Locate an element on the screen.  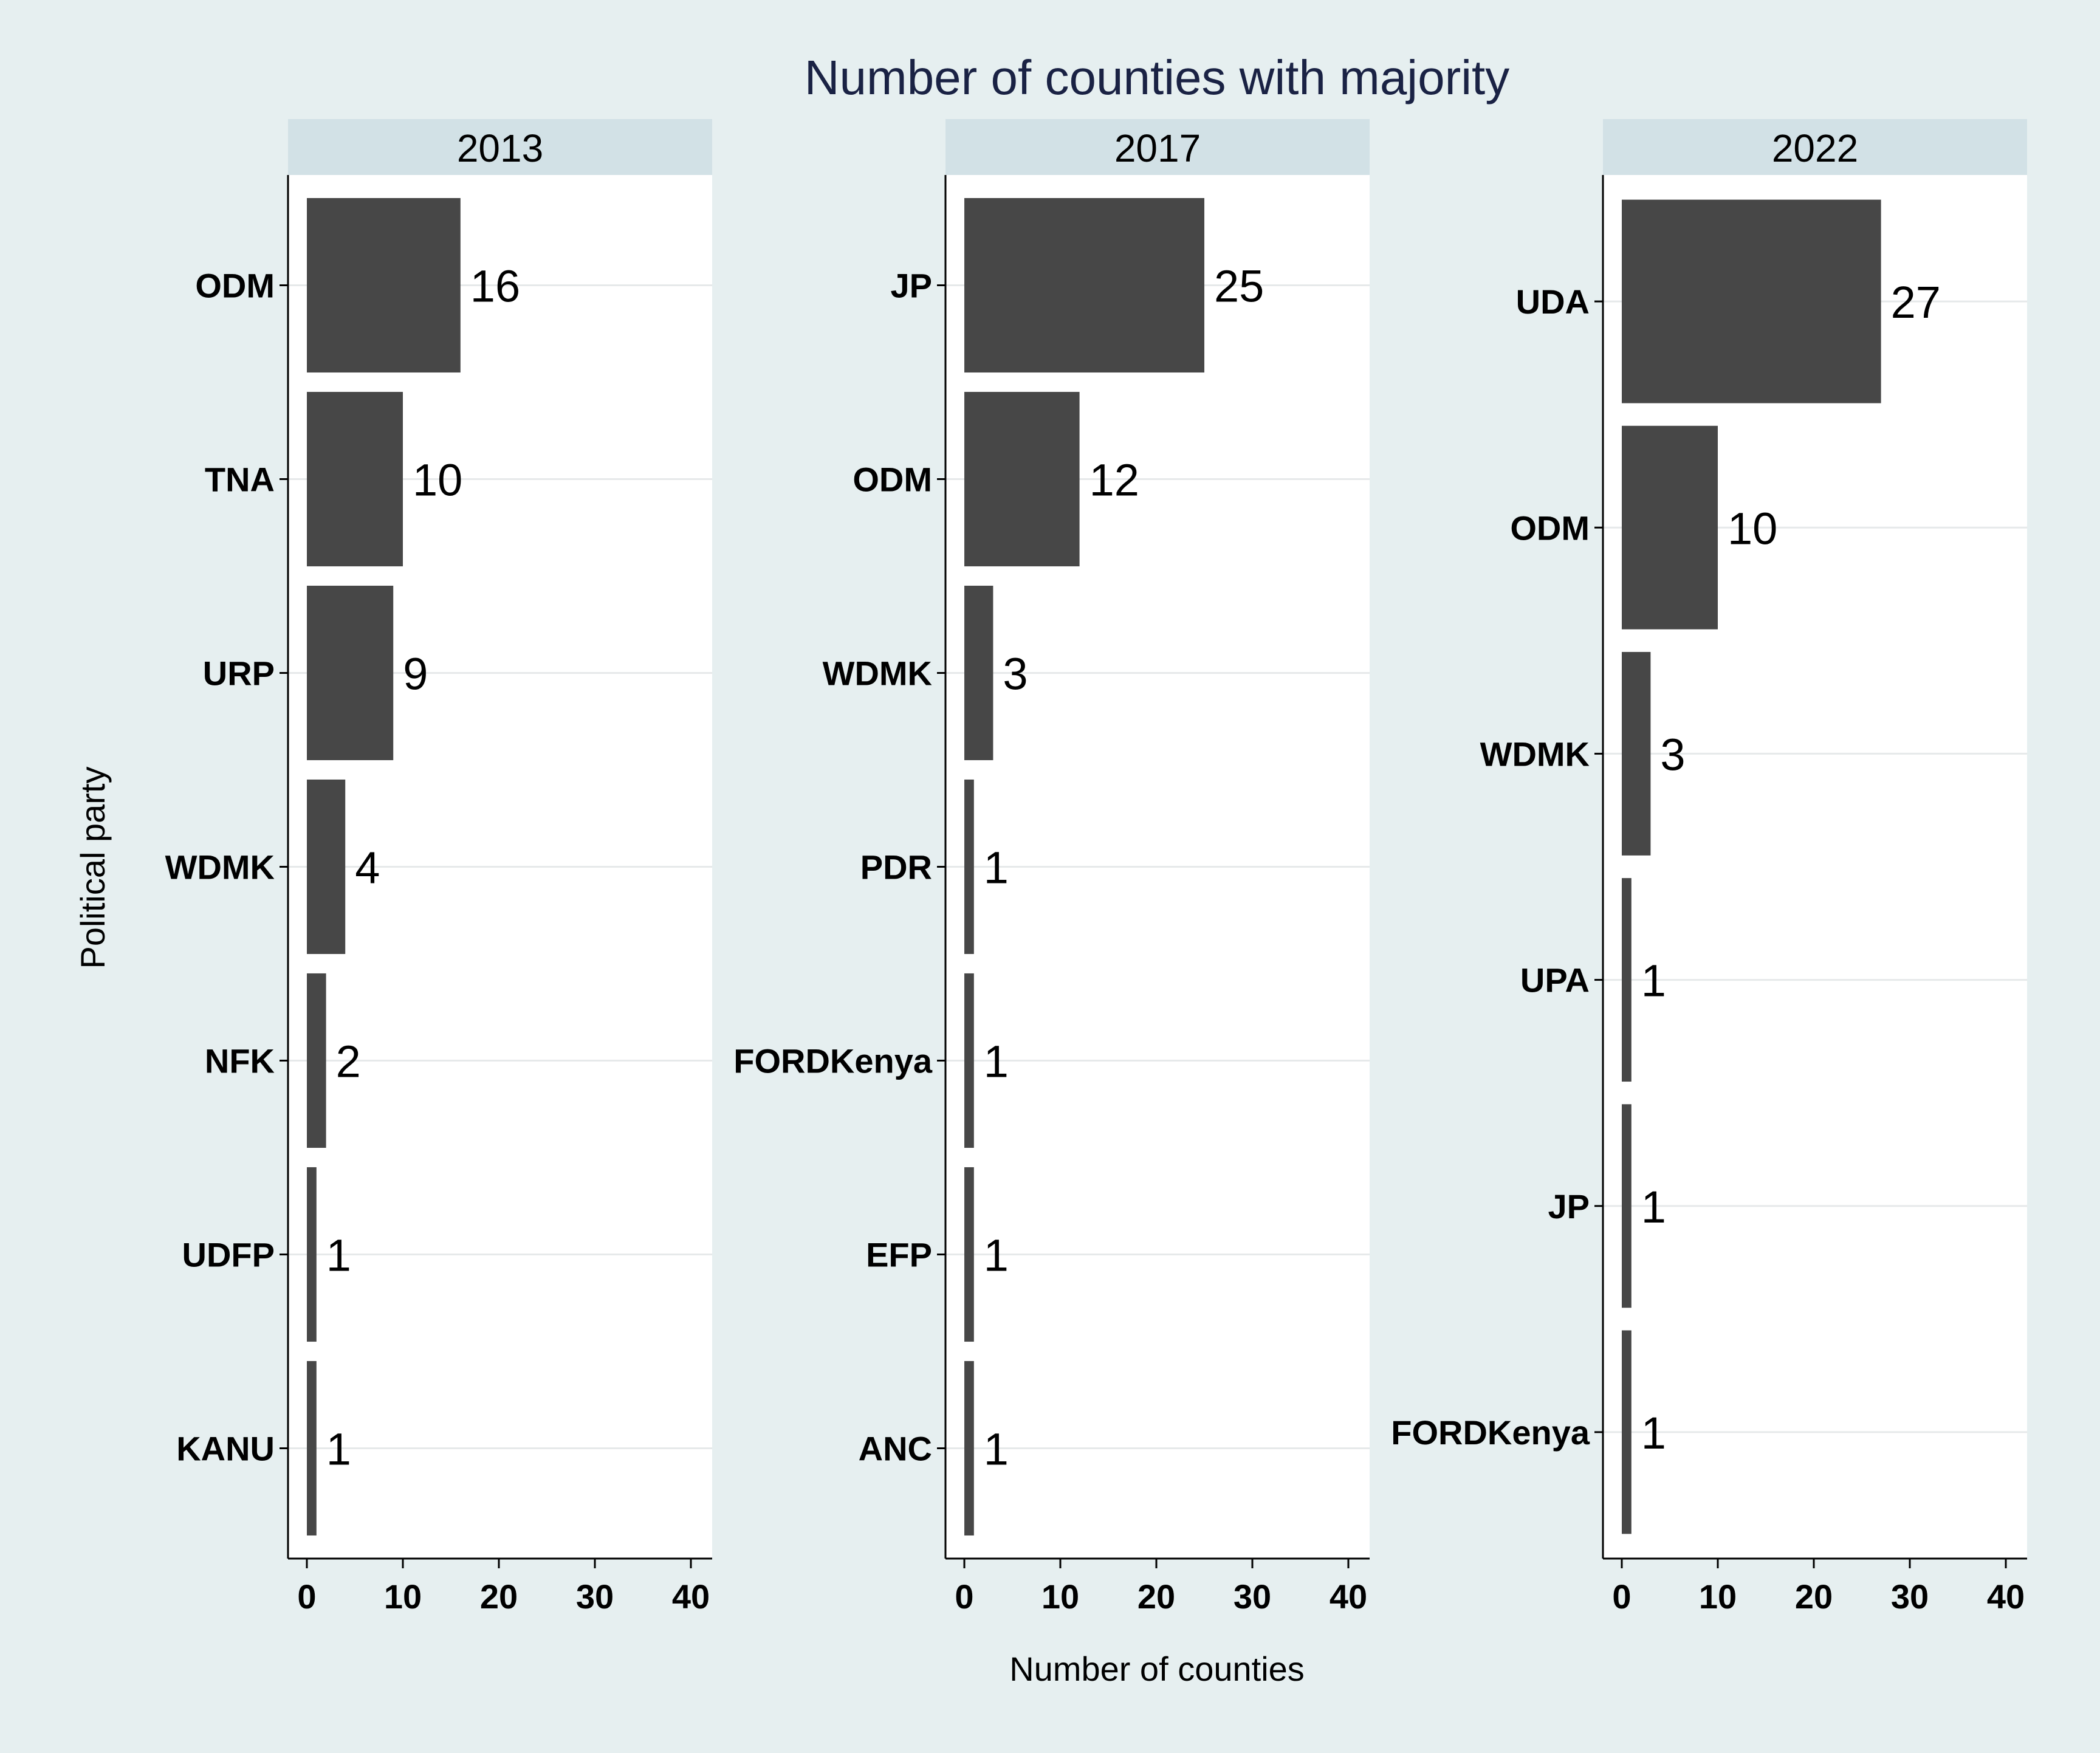
data-label: 4 is located at coordinates (367, 868).